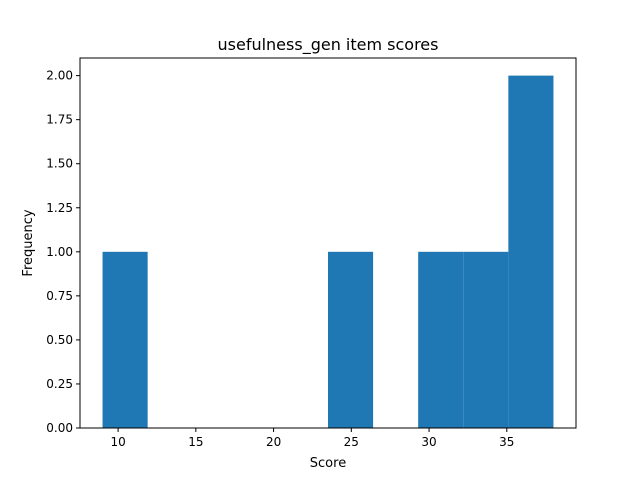 The width and height of the screenshot is (640, 485). I want to click on y-axis-ticks: 0.00 0.25 0.50 0.75 1.00 1.25 1.50 1.75 2.00, so click(63, 252).